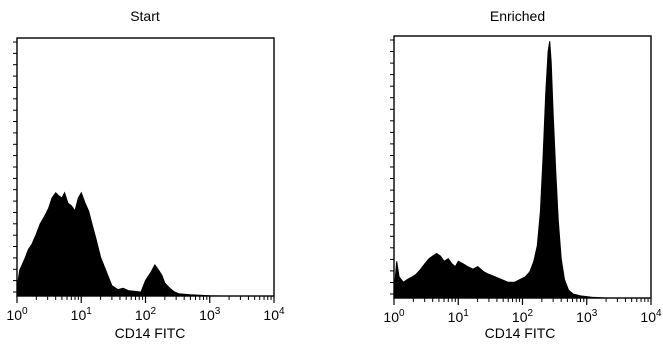 This screenshot has height=346, width=663. I want to click on histogram-area, so click(145, 244).